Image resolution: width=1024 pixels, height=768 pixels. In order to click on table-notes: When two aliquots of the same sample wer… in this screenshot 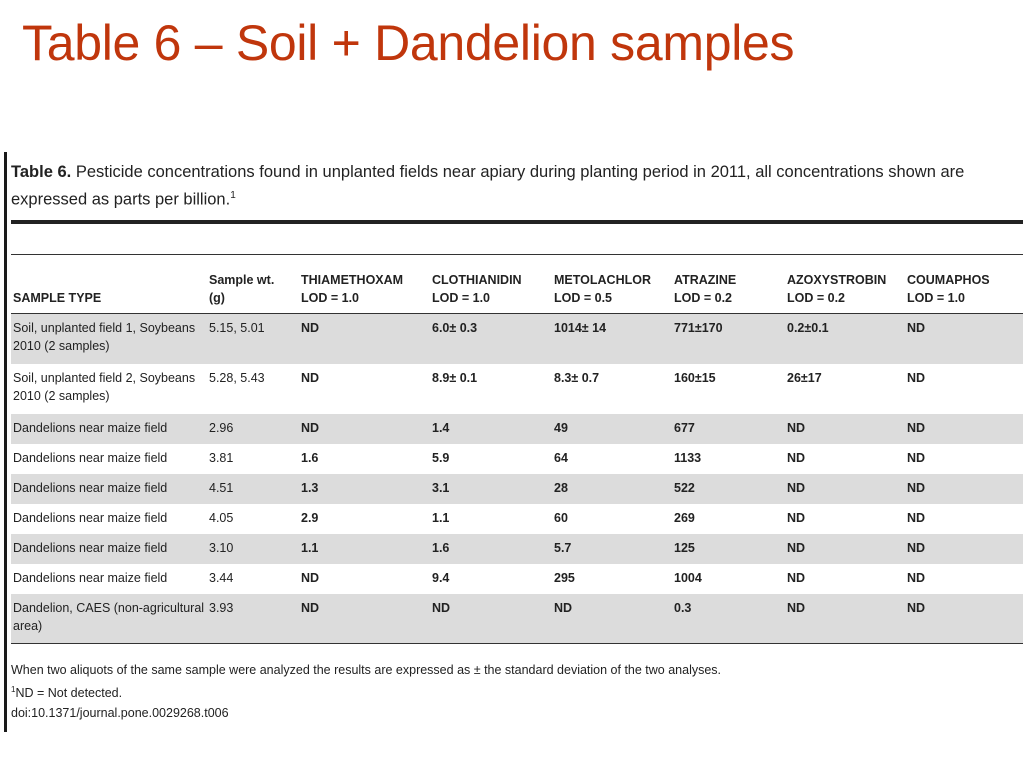, I will do `click(366, 691)`.